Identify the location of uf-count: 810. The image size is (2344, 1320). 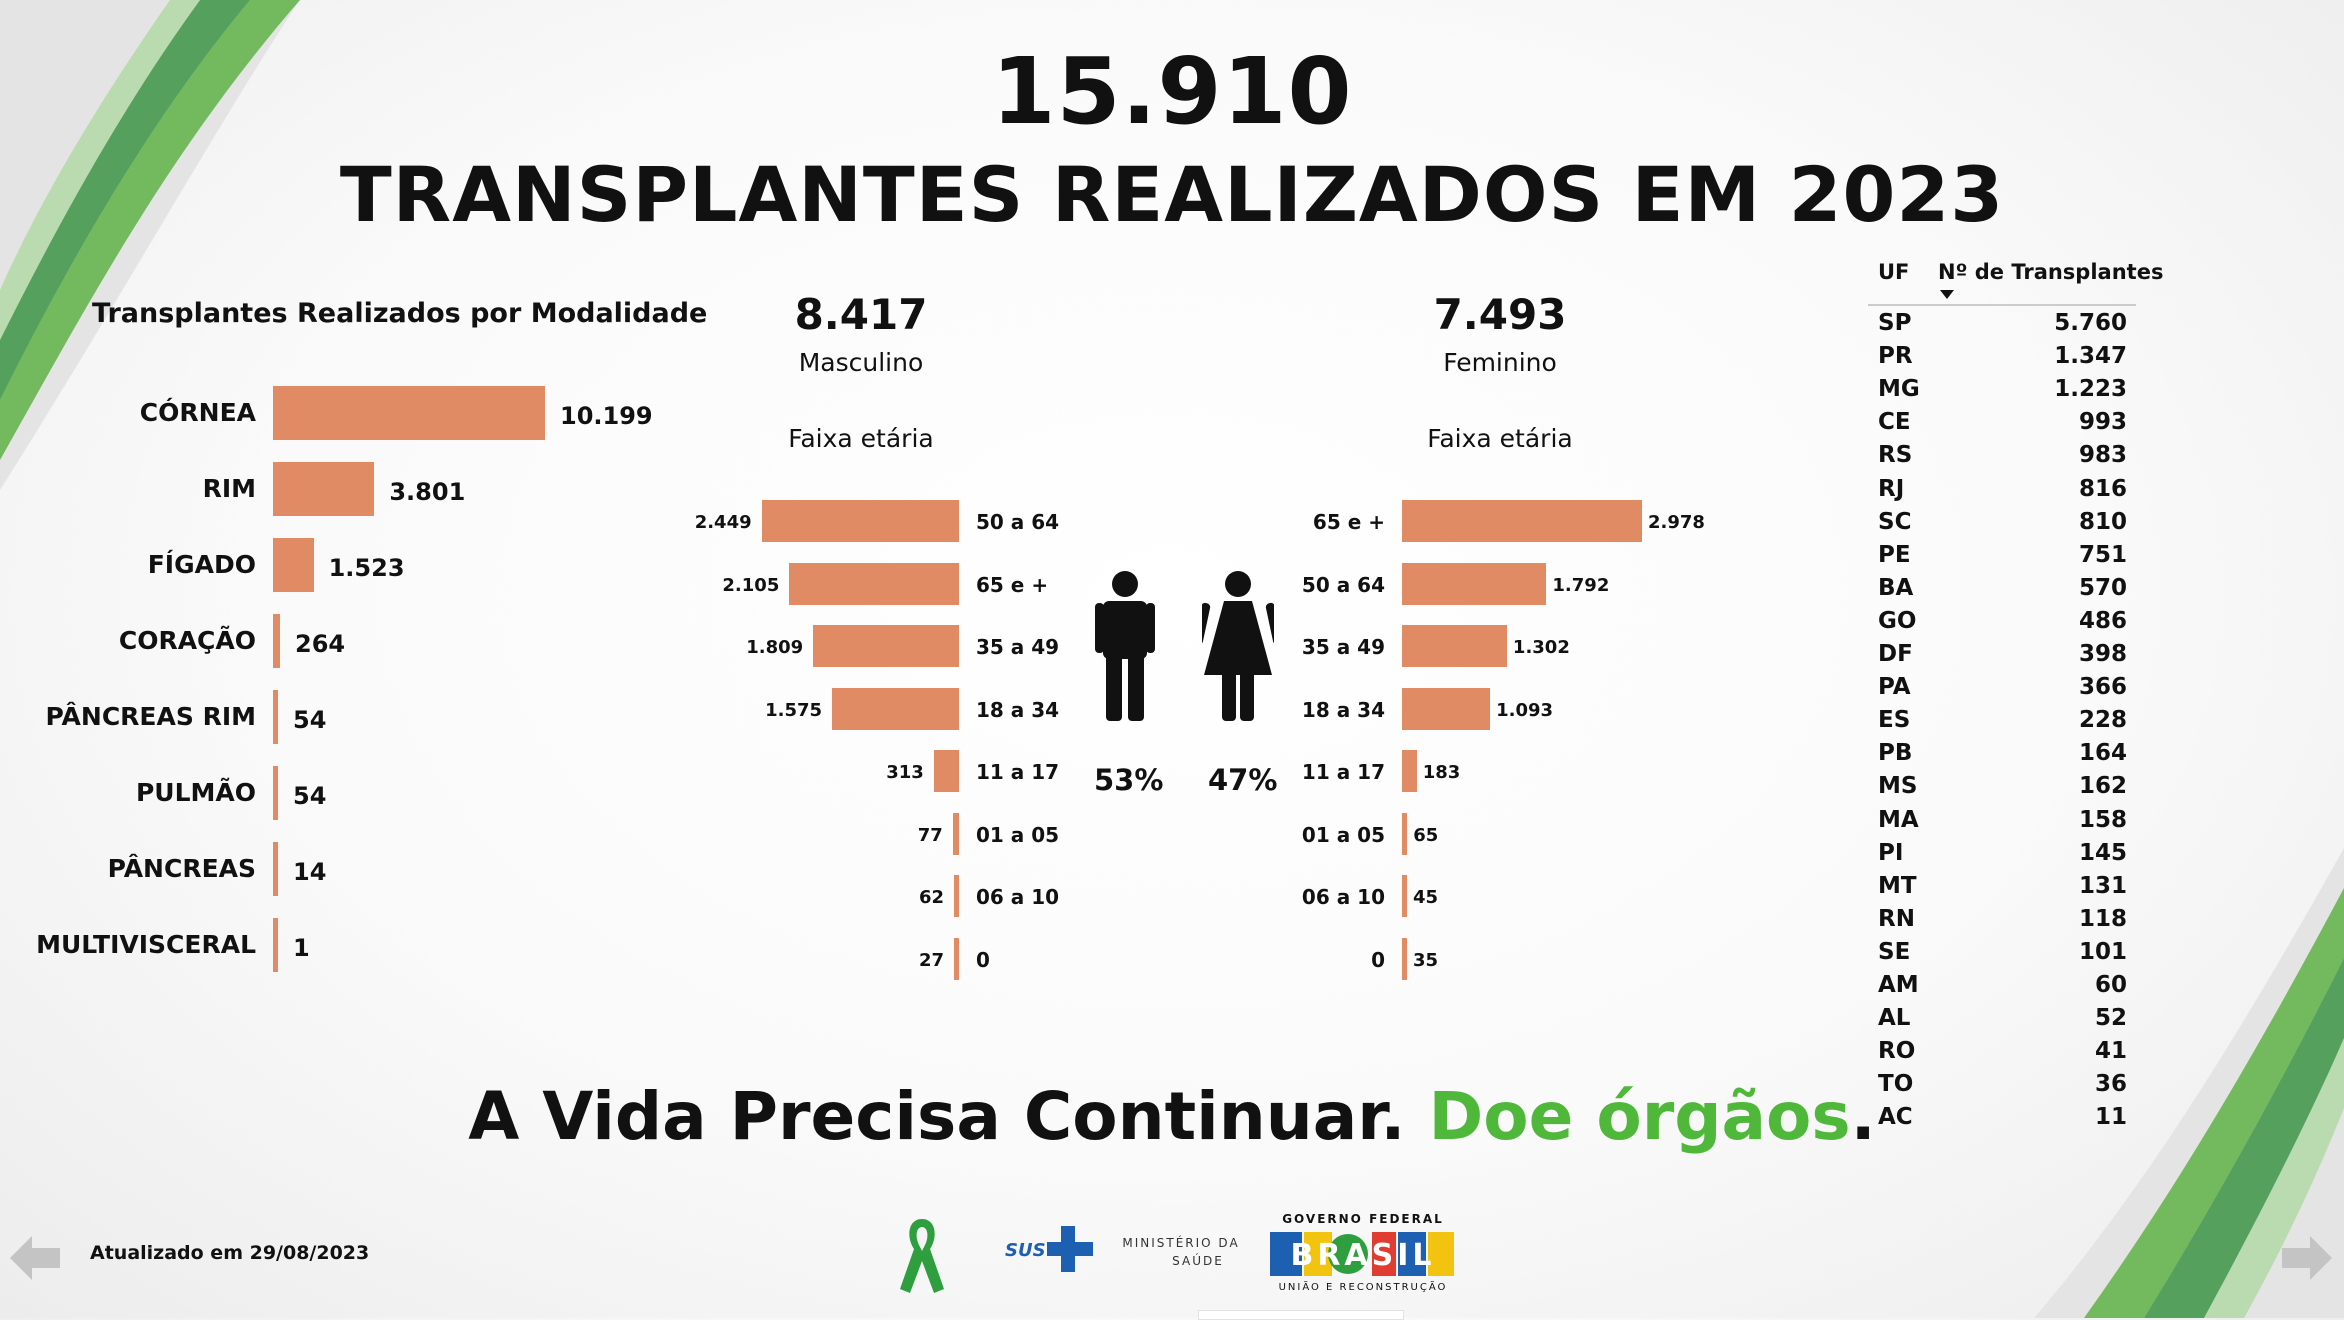
(2102, 521).